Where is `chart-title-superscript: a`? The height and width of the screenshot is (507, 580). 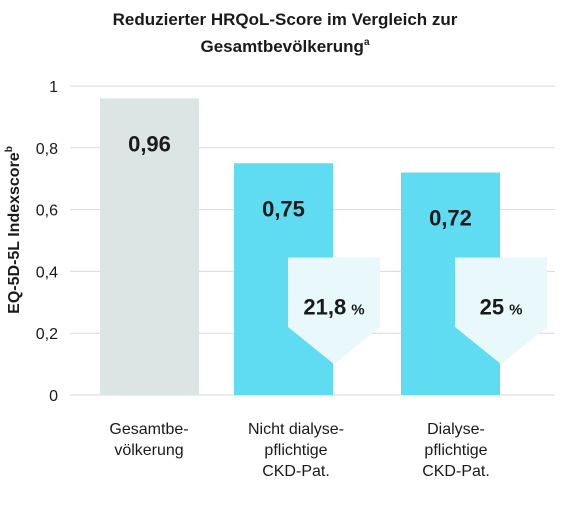 chart-title-superscript: a is located at coordinates (367, 42).